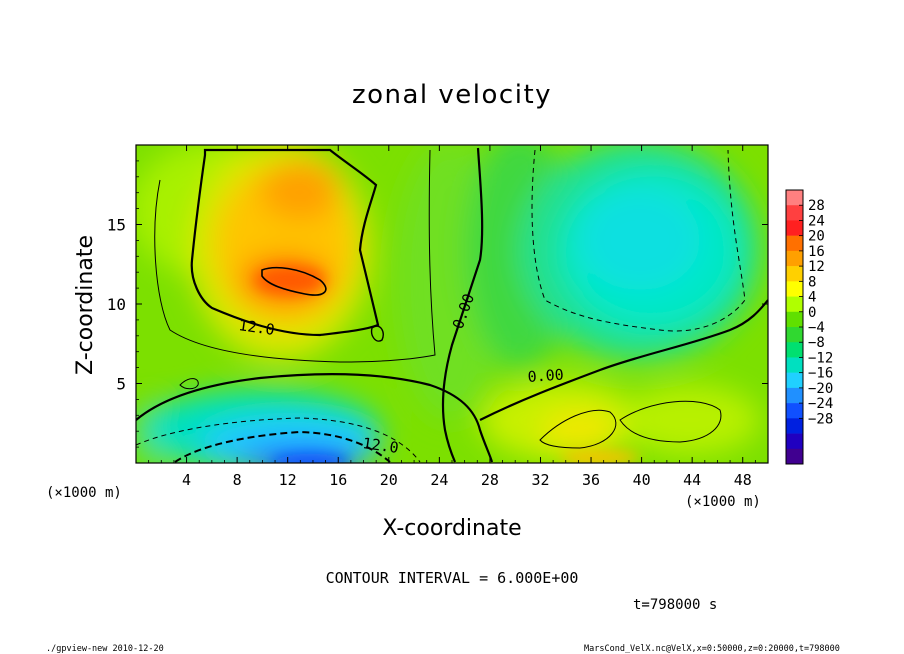  Describe the element at coordinates (186, 480) in the screenshot. I see `x-tick-label: 4` at that location.